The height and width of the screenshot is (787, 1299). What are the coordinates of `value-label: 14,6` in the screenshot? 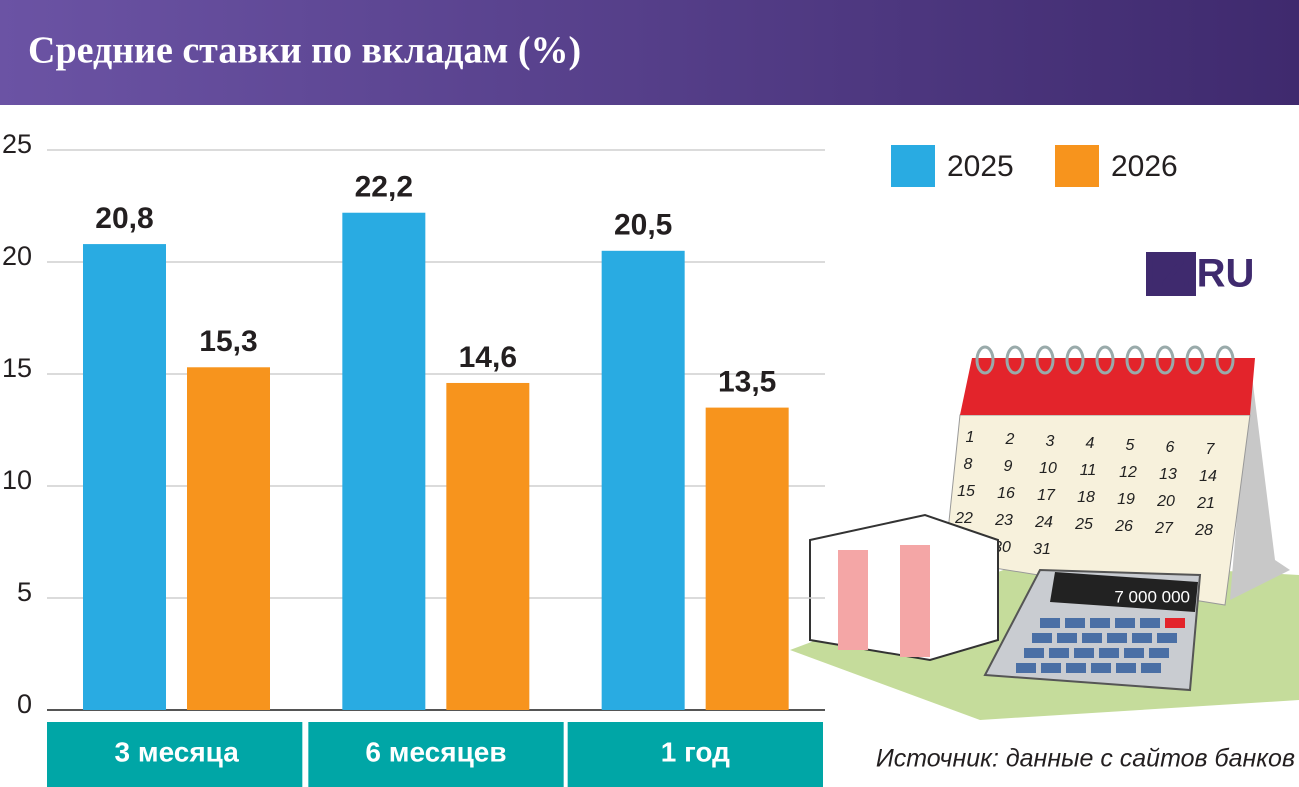 It's located at (488, 357).